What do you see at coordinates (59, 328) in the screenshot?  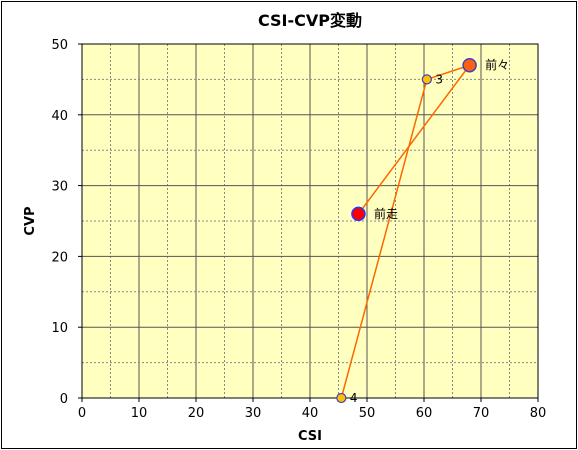 I see `y-tick-label: 10` at bounding box center [59, 328].